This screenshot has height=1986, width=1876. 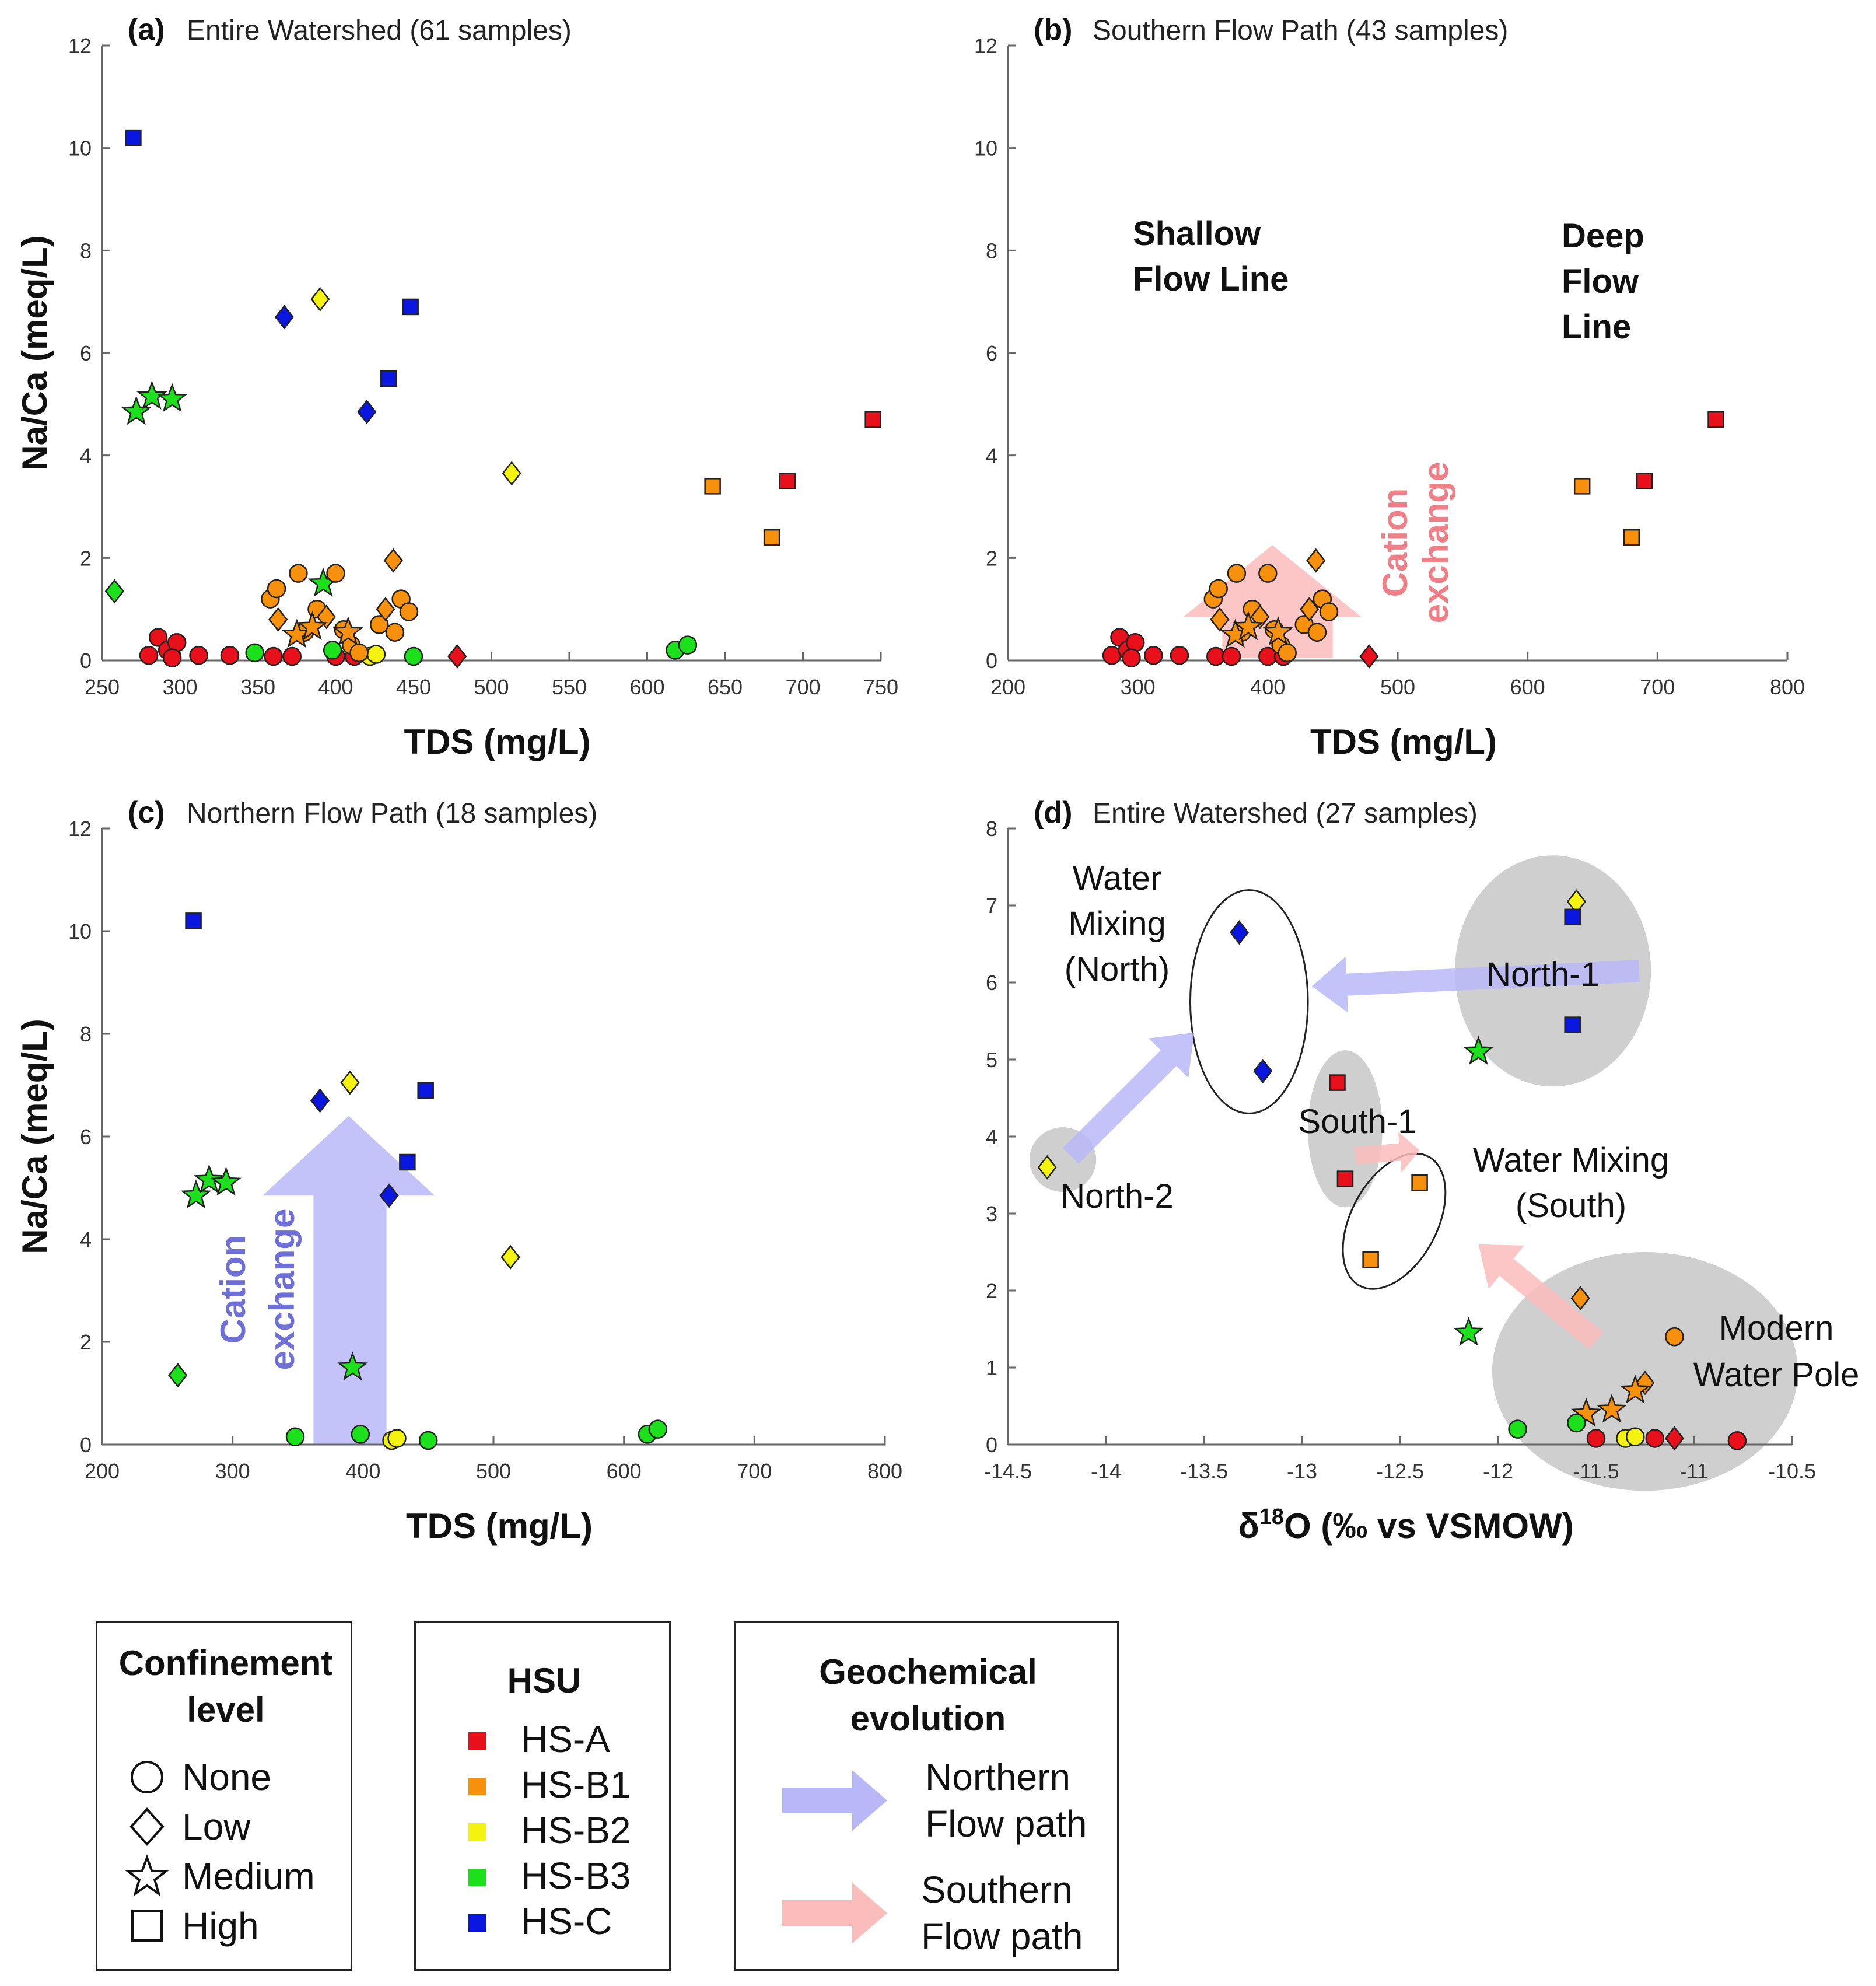 What do you see at coordinates (542, 1796) in the screenshot?
I see `legend-hsu: HSU HS-A HS-B1 HS-B2 HS-B3 HS-C` at bounding box center [542, 1796].